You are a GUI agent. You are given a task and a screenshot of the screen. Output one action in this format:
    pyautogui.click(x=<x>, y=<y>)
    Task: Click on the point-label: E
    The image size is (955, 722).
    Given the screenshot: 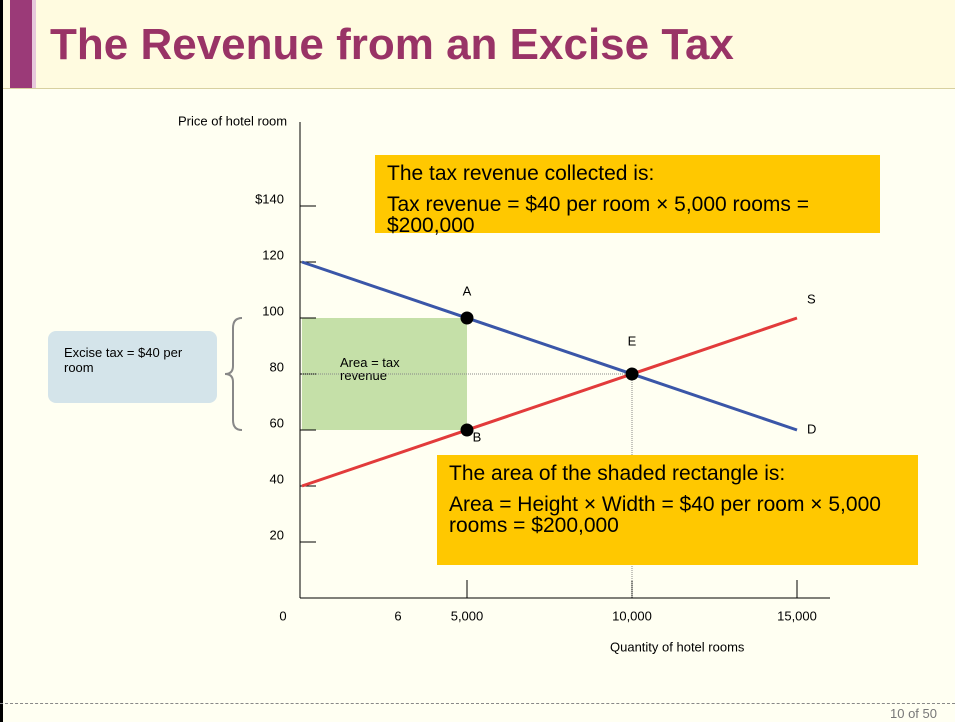 What is the action you would take?
    pyautogui.click(x=632, y=340)
    